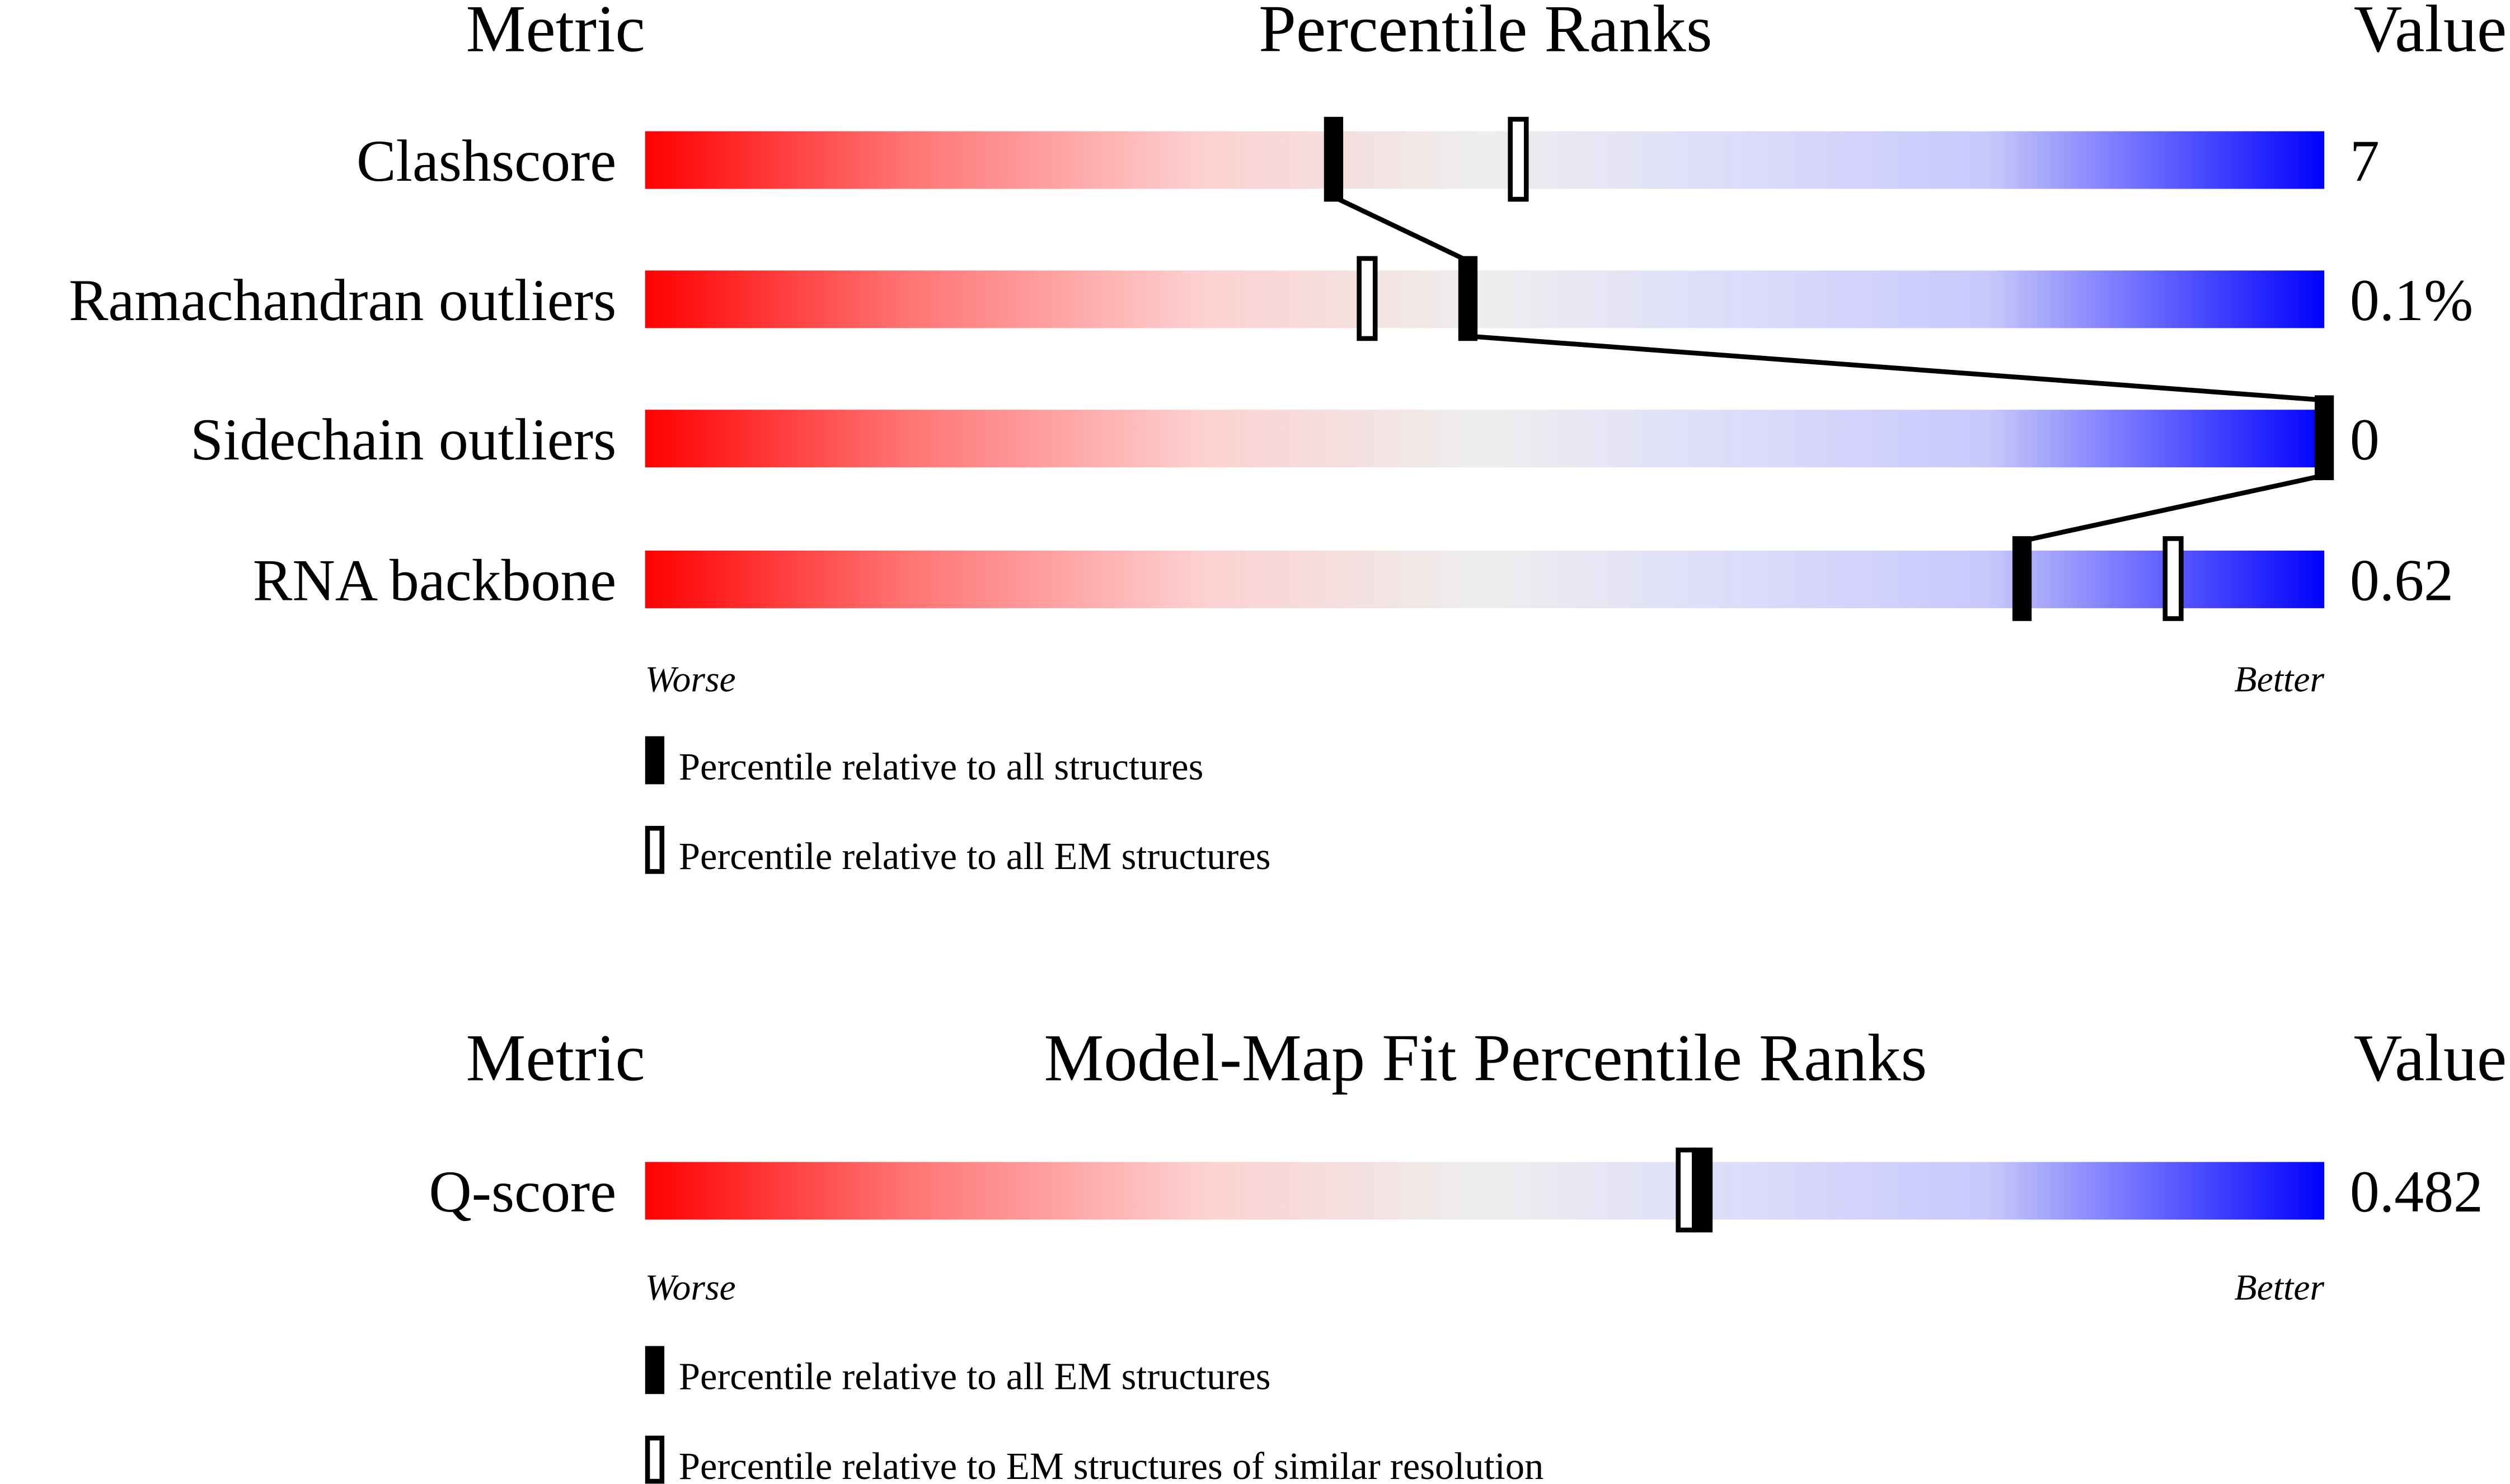 The image size is (2510, 1484). What do you see at coordinates (522, 1191) in the screenshot?
I see `metric-label: Q-score` at bounding box center [522, 1191].